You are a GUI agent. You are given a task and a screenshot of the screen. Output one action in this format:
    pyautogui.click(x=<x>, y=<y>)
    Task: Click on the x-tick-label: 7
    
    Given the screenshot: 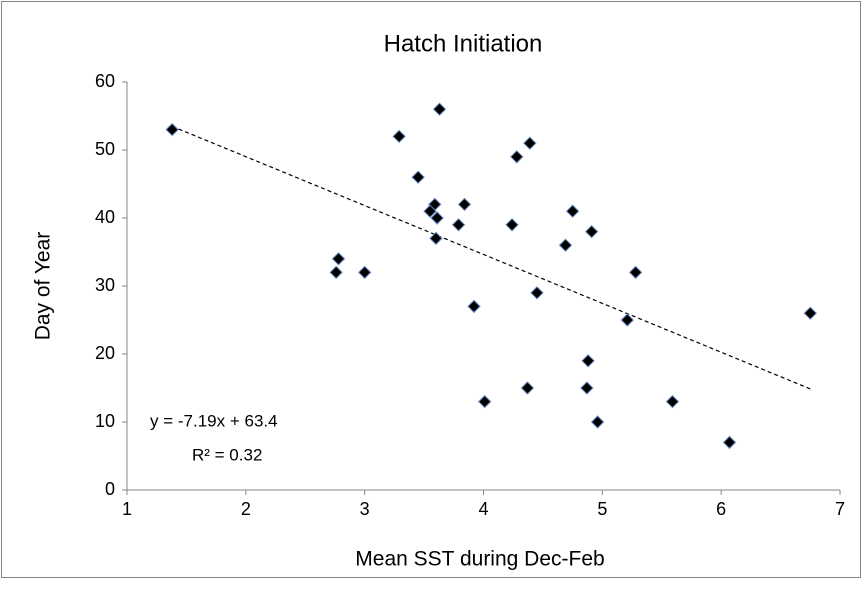 What is the action you would take?
    pyautogui.click(x=840, y=509)
    